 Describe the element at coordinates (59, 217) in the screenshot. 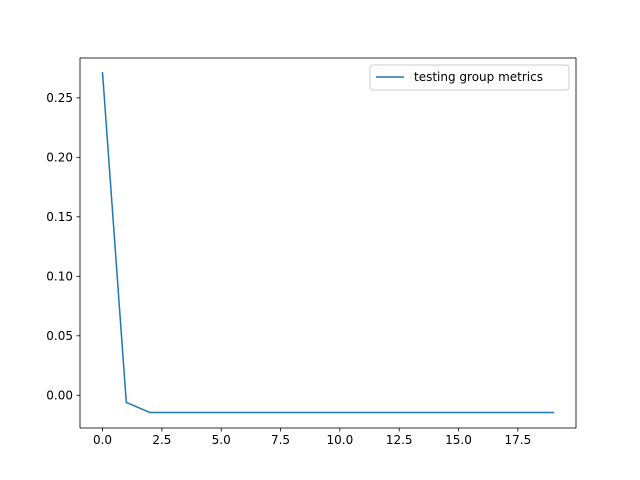

I see `y-tick-label: 0.15` at that location.